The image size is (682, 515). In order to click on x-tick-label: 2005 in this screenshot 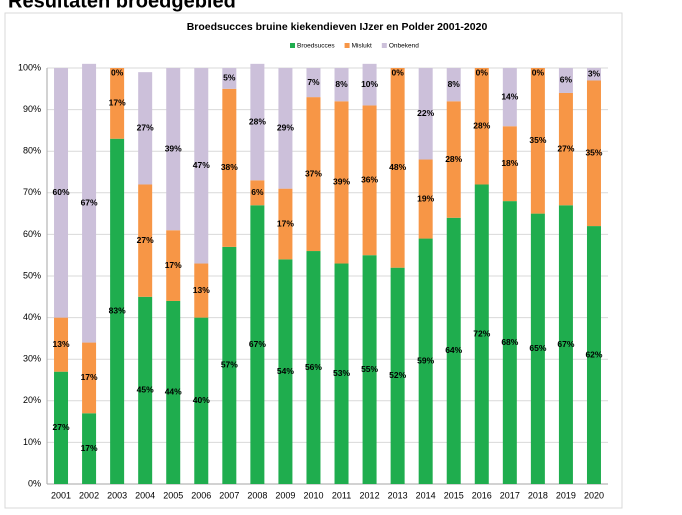, I will do `click(173, 495)`.